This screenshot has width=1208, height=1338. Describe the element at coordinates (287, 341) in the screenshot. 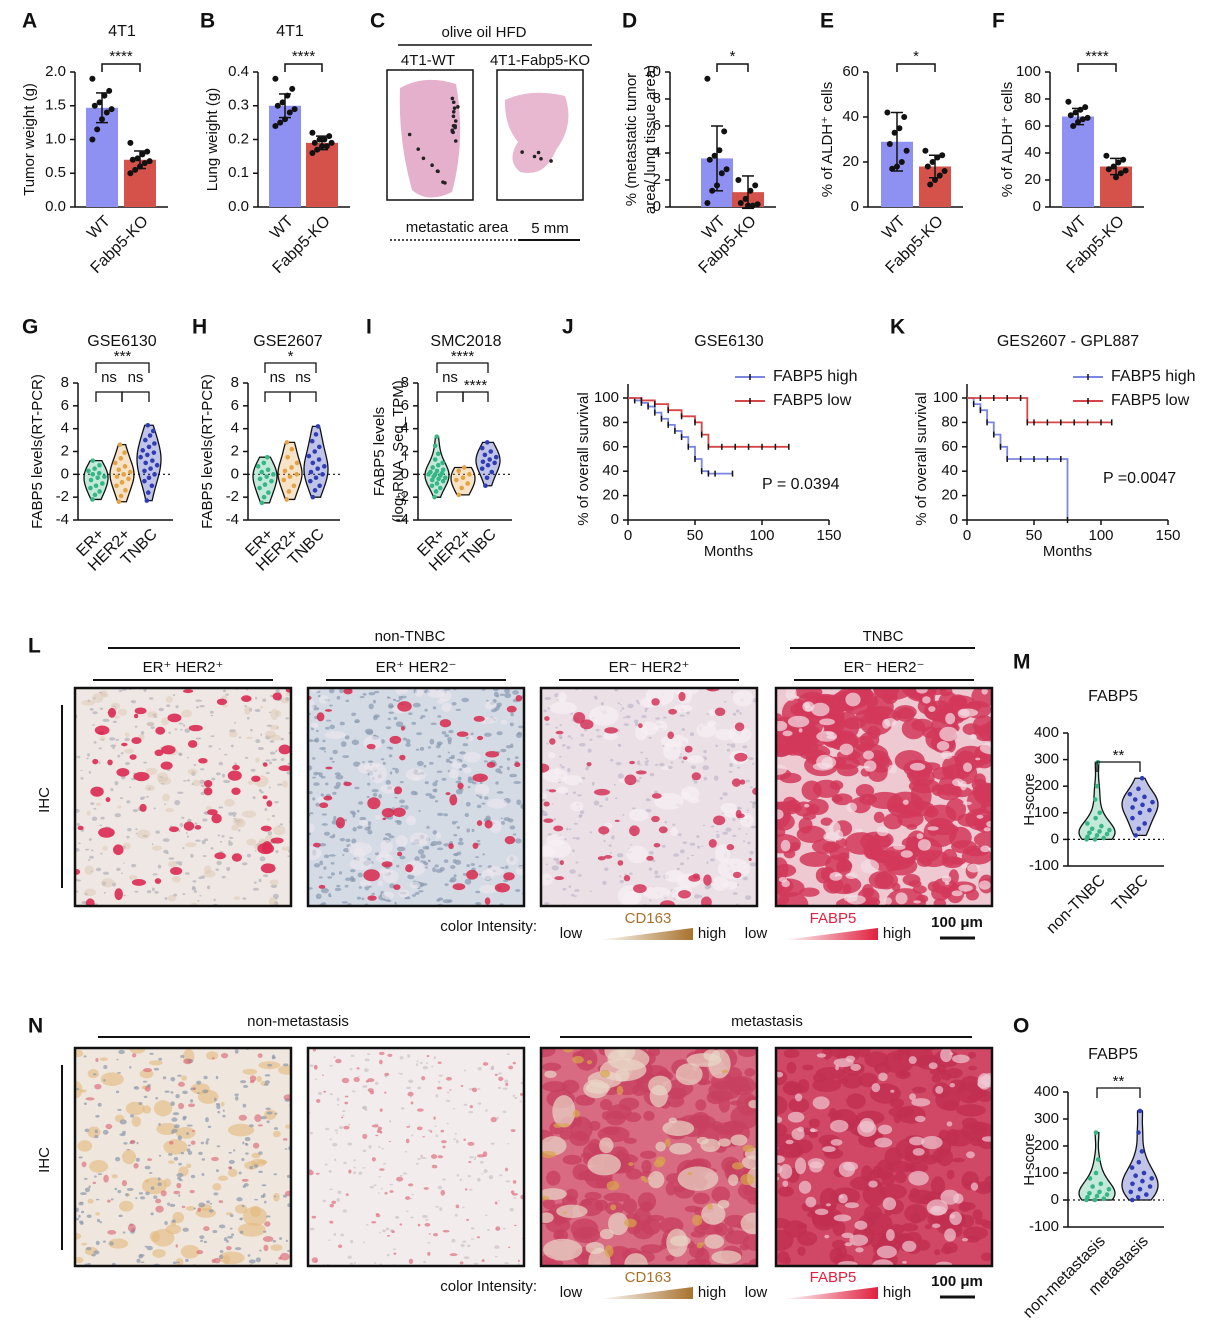

I see `chart-title: GSE2607` at that location.